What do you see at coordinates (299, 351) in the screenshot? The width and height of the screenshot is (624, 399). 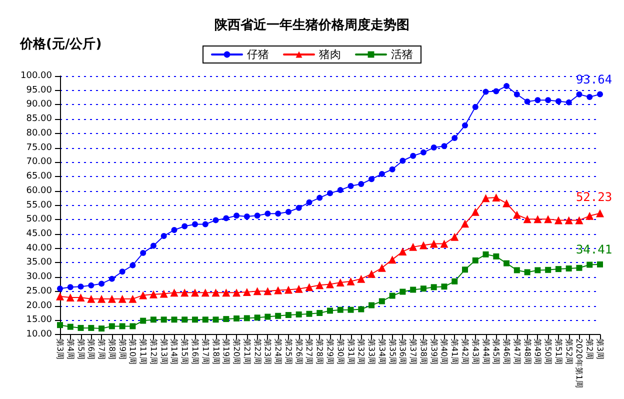 I see `x-tick-label: 第26周` at bounding box center [299, 351].